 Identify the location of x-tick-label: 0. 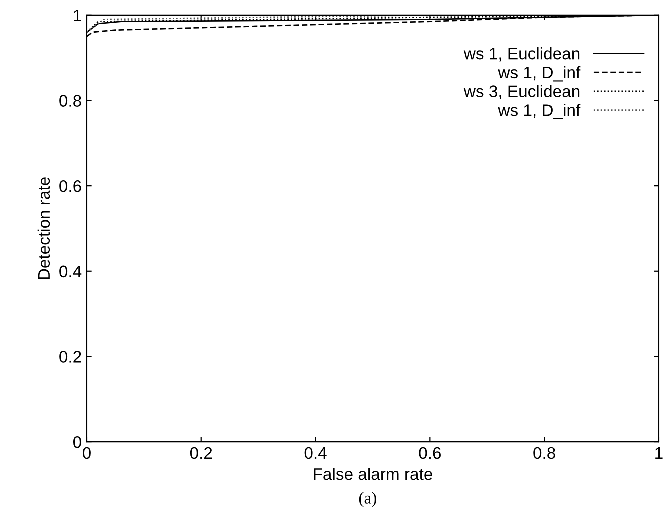
(86, 453).